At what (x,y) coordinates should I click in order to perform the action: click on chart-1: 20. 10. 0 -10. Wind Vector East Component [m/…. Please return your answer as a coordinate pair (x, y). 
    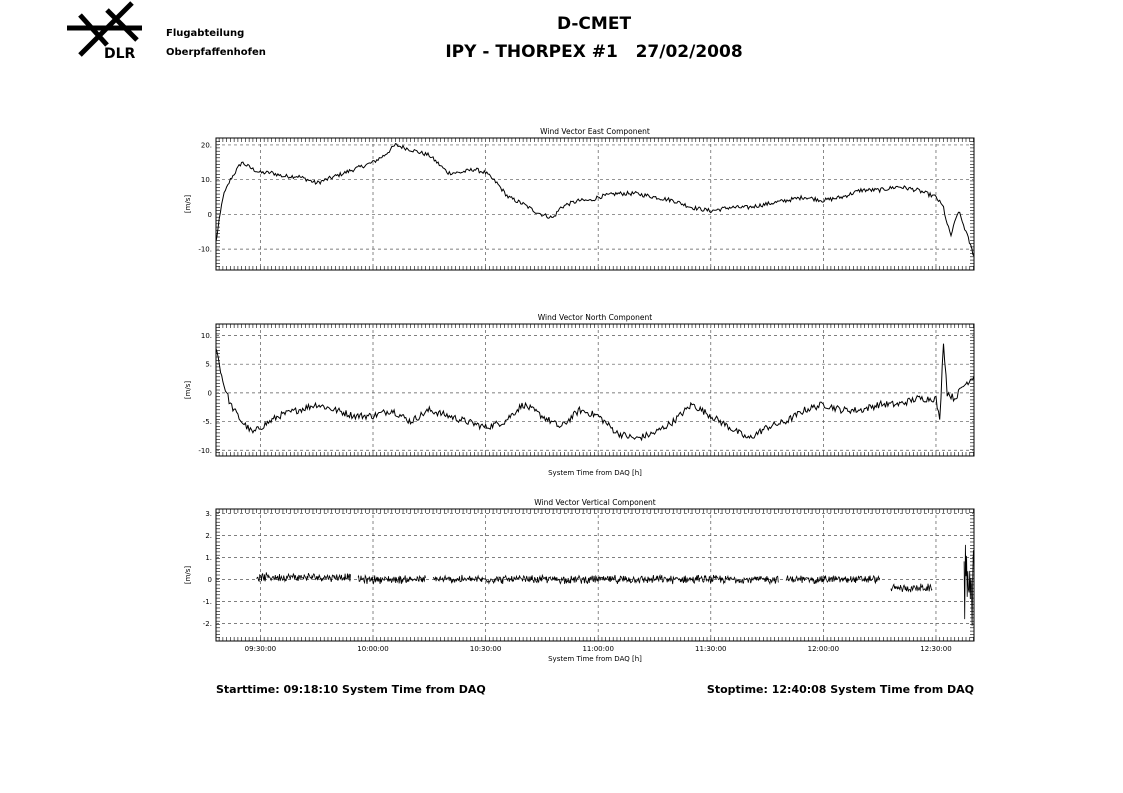
    Looking at the image, I should click on (579, 199).